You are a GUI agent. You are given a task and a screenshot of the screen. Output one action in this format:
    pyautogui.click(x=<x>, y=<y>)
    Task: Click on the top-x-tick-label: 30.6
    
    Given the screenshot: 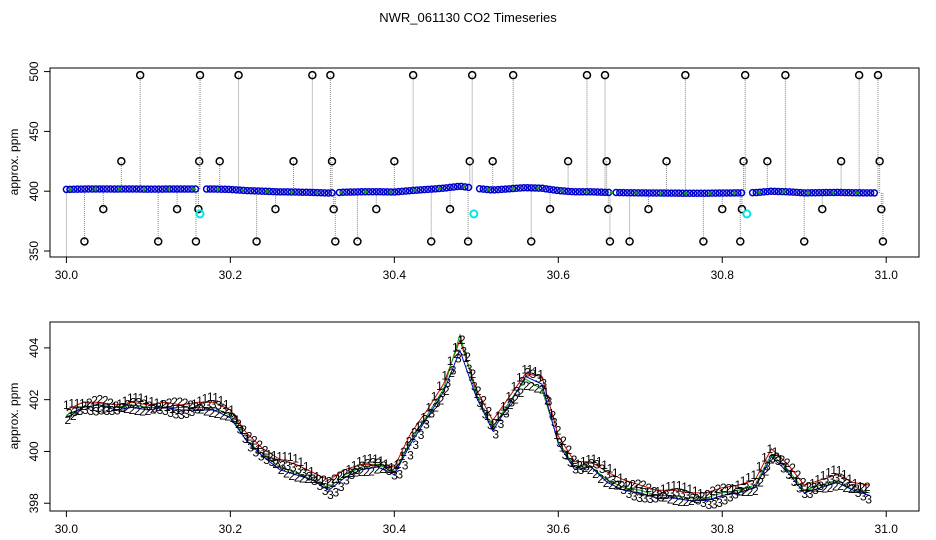 What is the action you would take?
    pyautogui.click(x=559, y=275)
    